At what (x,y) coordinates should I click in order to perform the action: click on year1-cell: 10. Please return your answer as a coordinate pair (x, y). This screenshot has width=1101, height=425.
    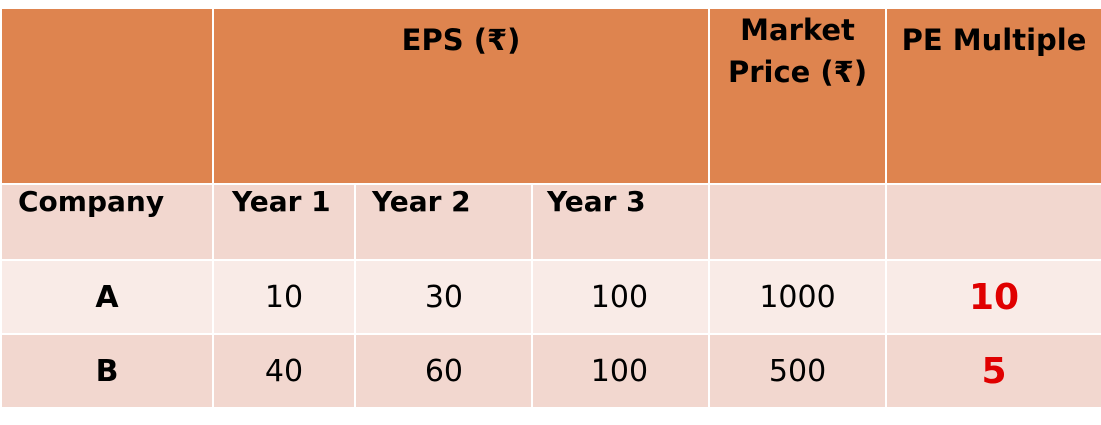
    Looking at the image, I should click on (284, 297).